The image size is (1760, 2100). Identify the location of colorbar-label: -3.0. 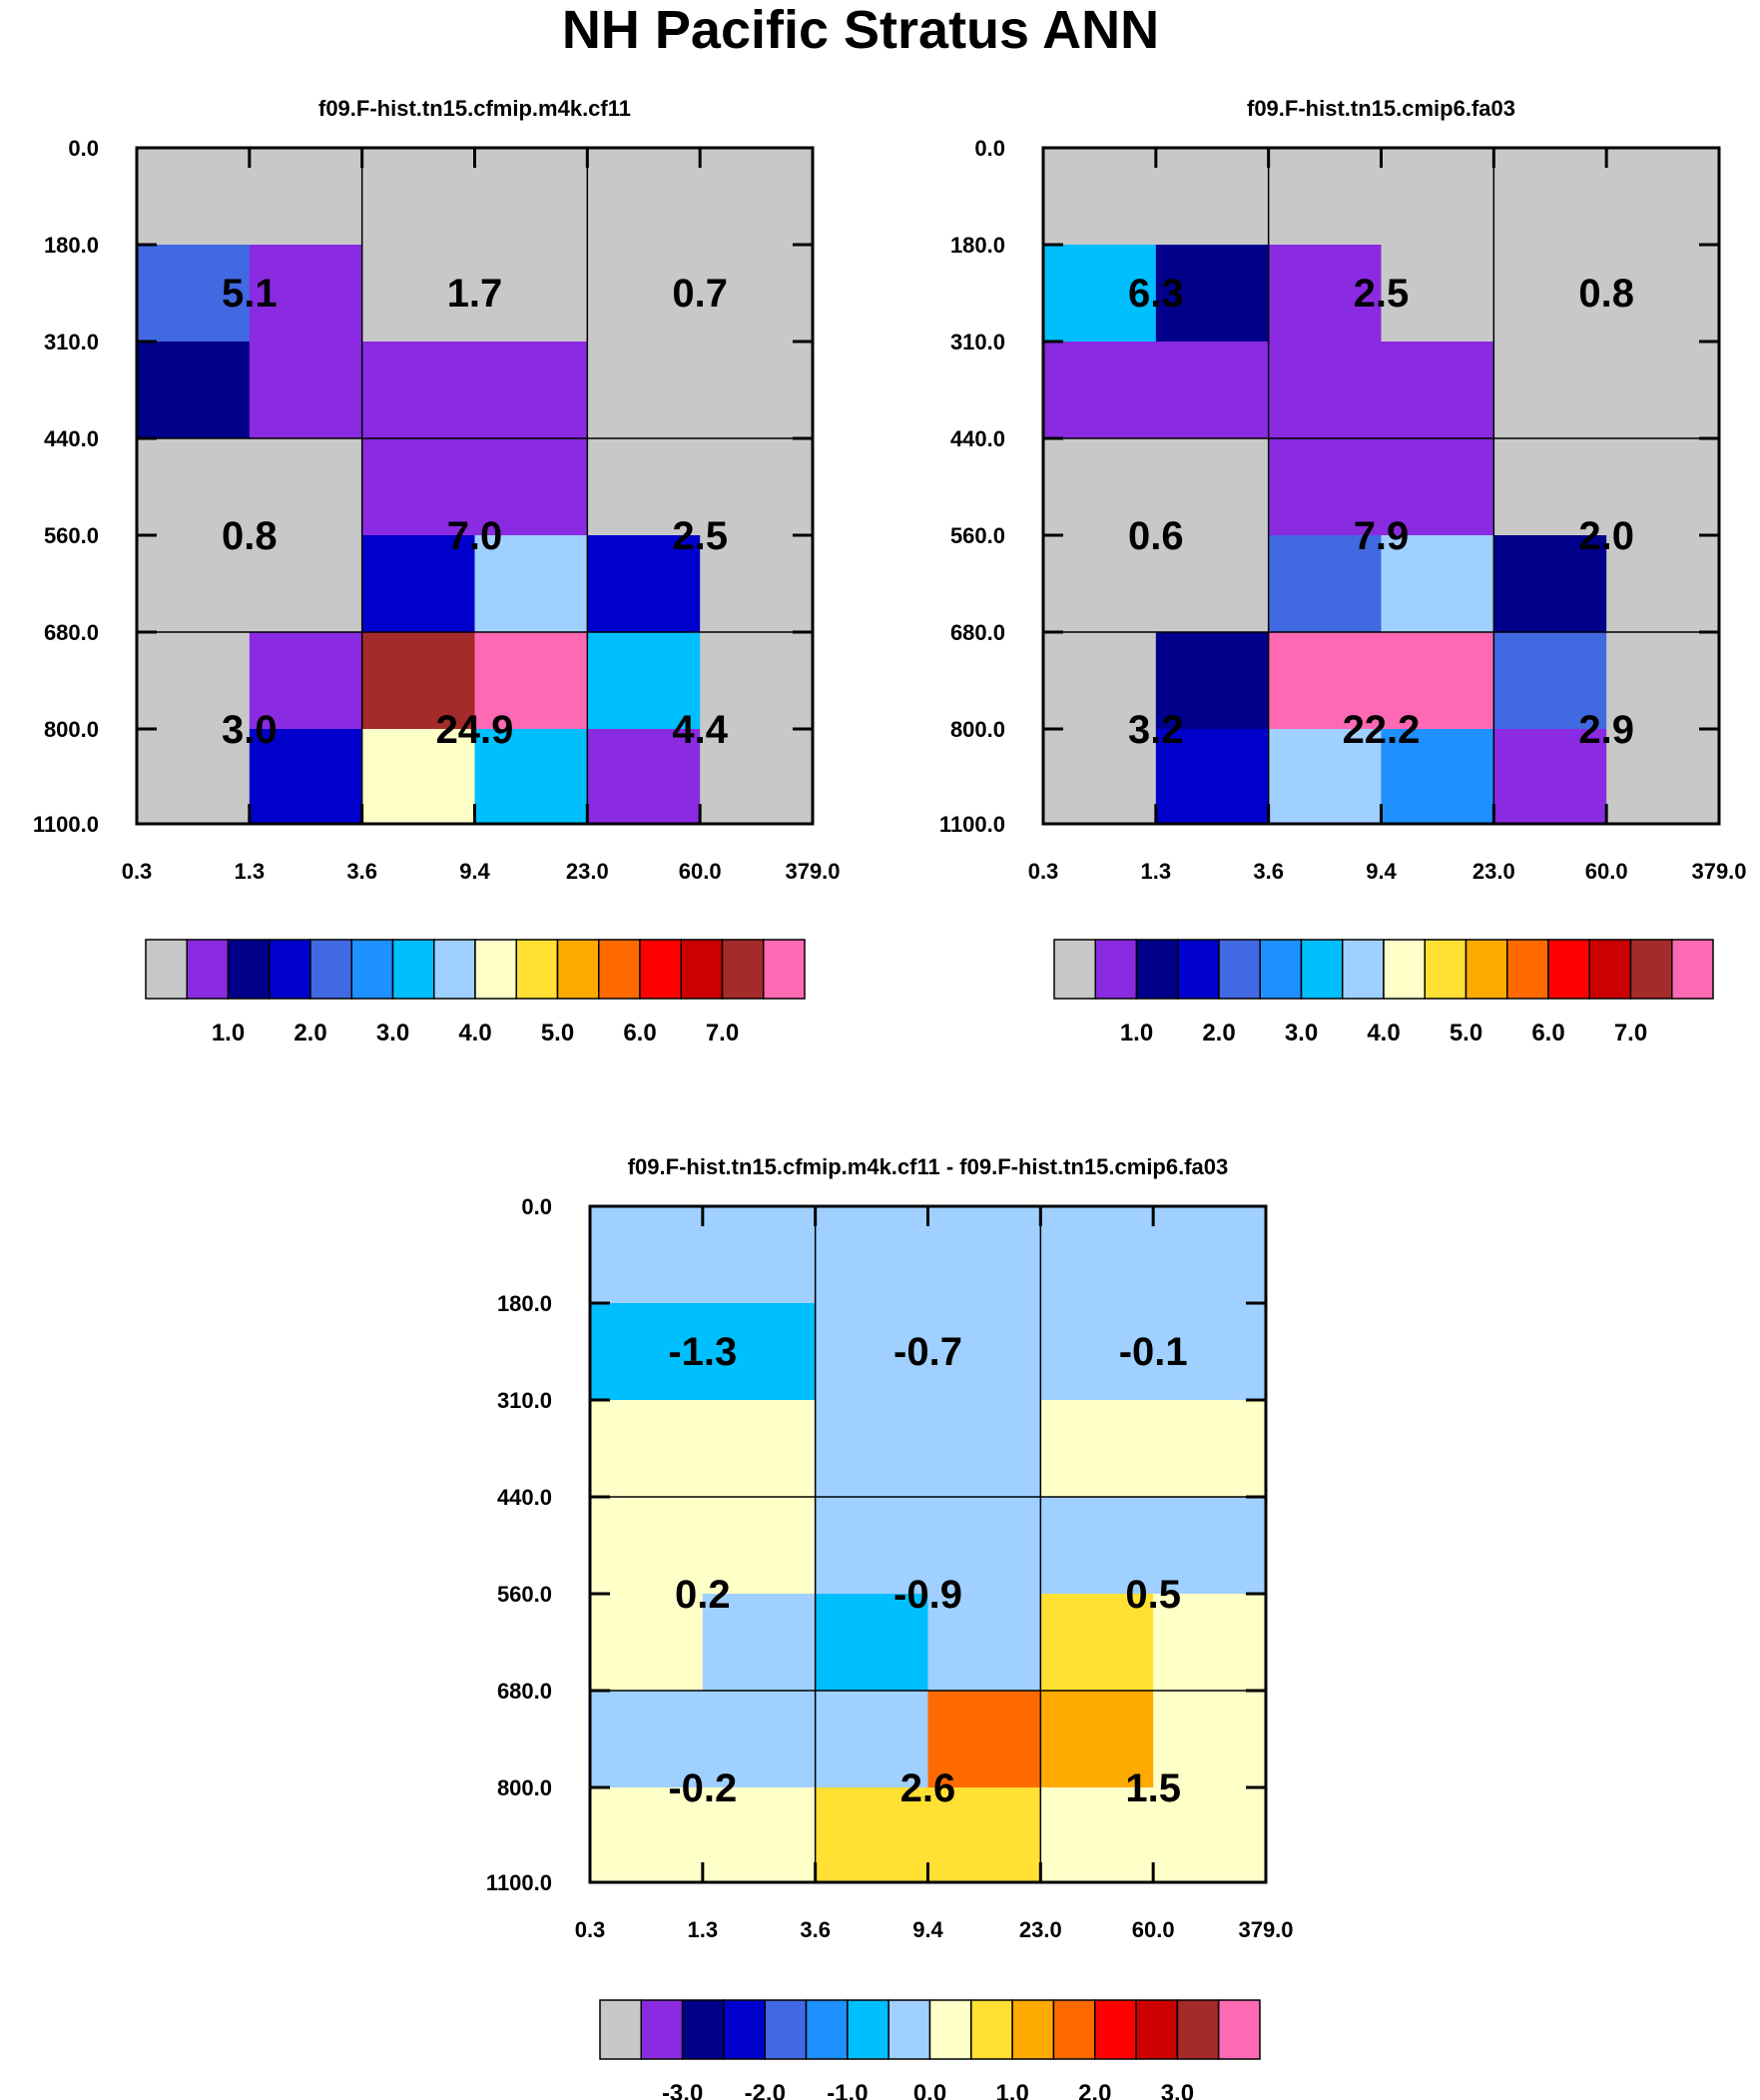
(682, 2090).